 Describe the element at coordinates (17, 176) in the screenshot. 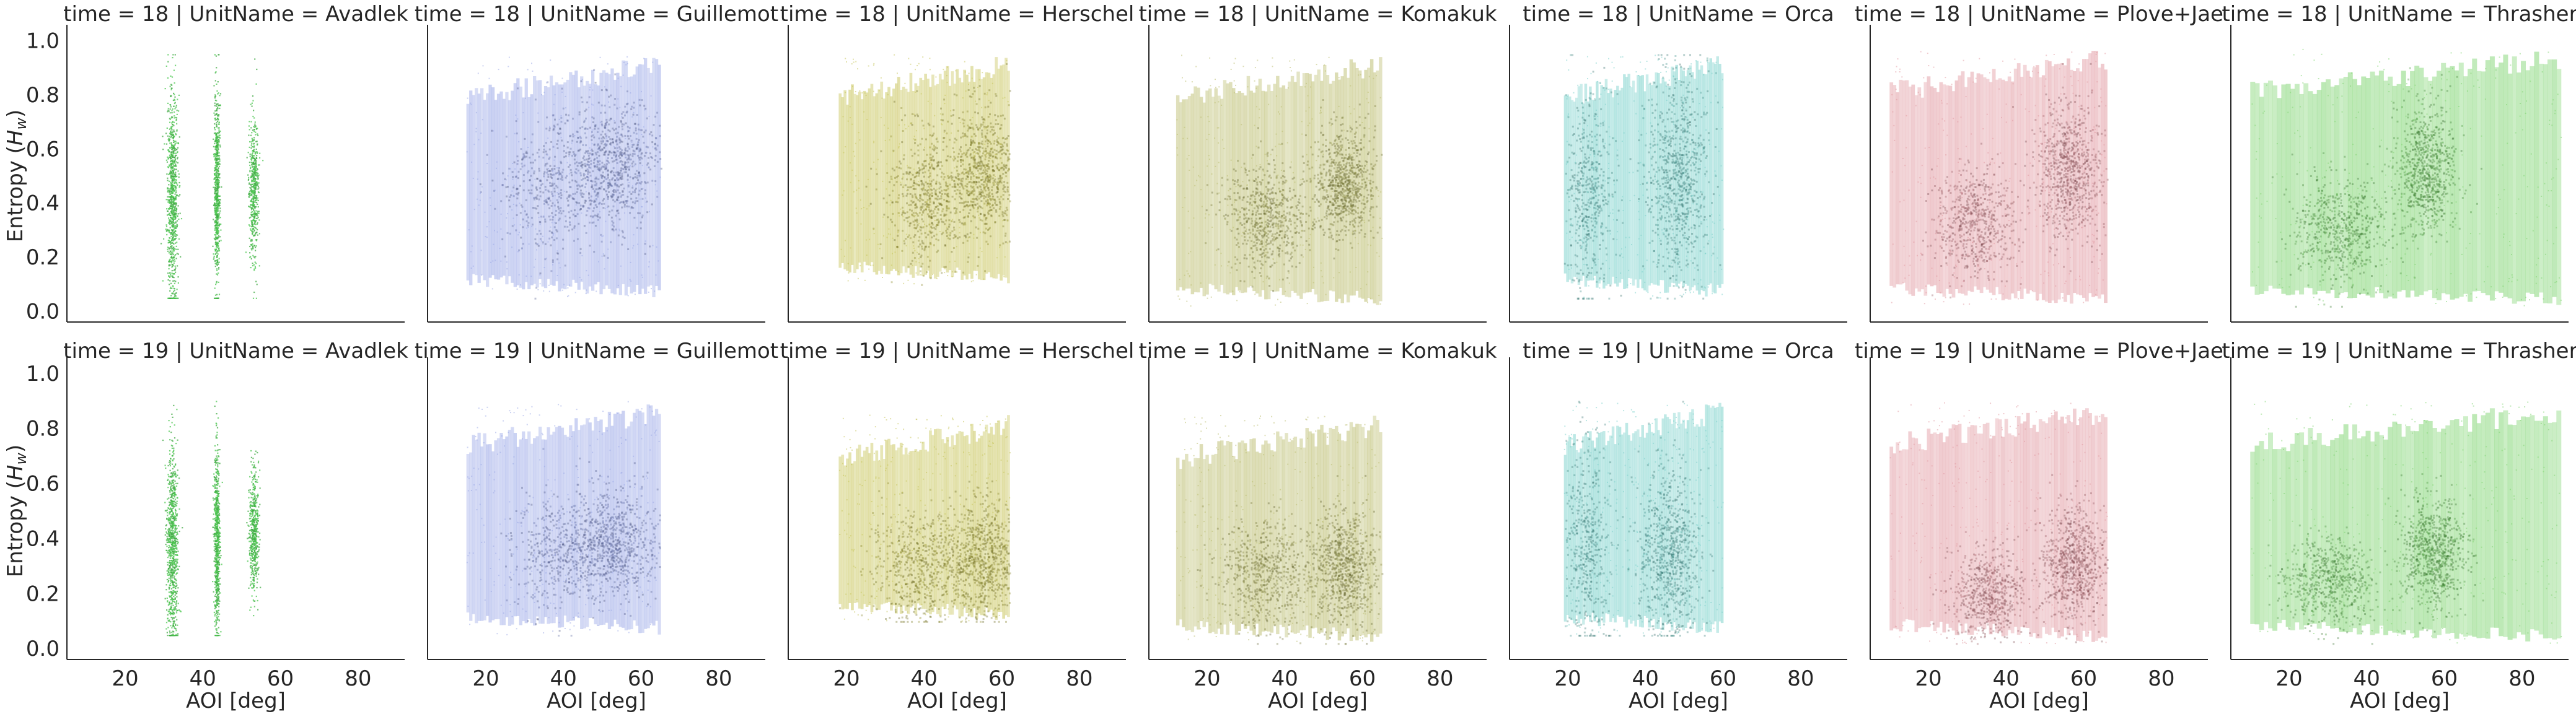

I see `y-axis-label: Entropy (Hw)` at that location.